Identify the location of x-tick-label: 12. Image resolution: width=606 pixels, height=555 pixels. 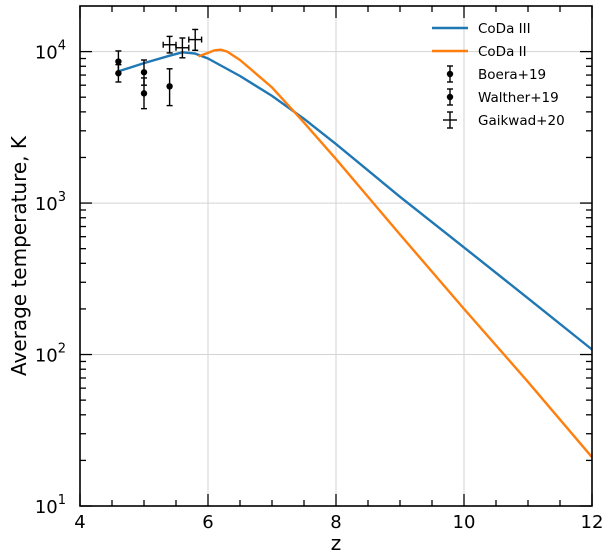
(592, 522).